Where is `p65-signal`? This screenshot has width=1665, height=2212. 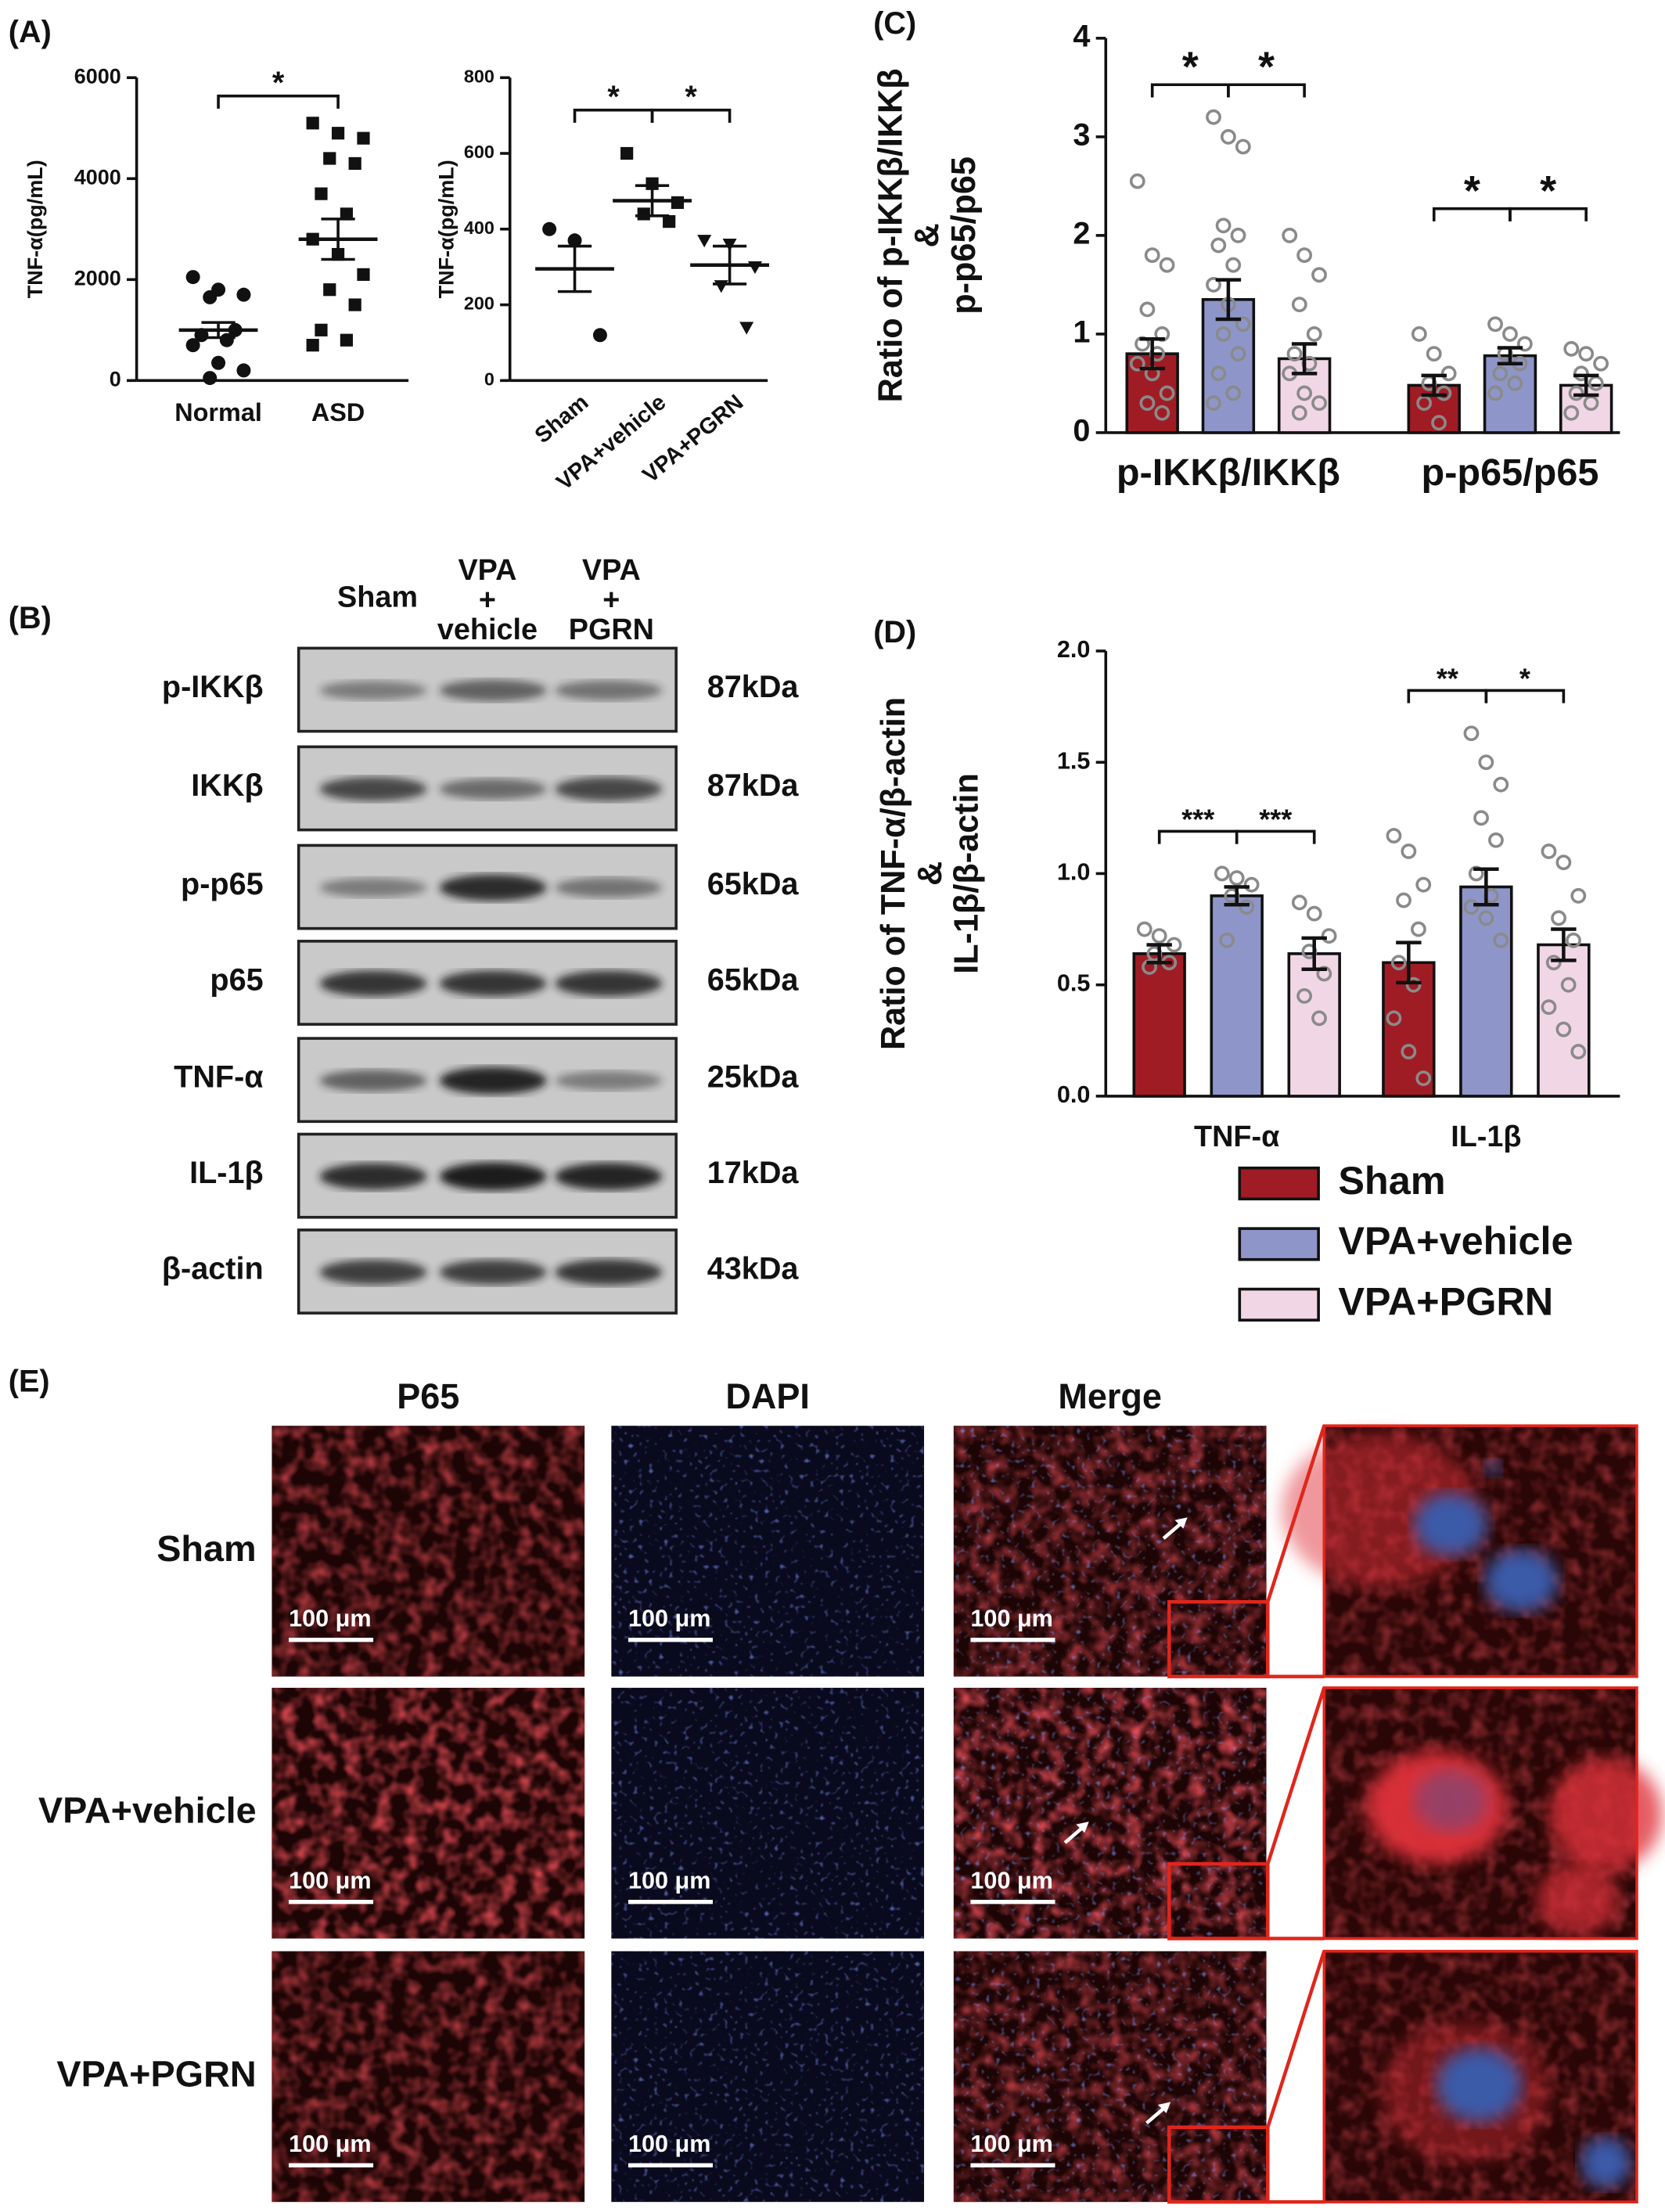
p65-signal is located at coordinates (428, 1551).